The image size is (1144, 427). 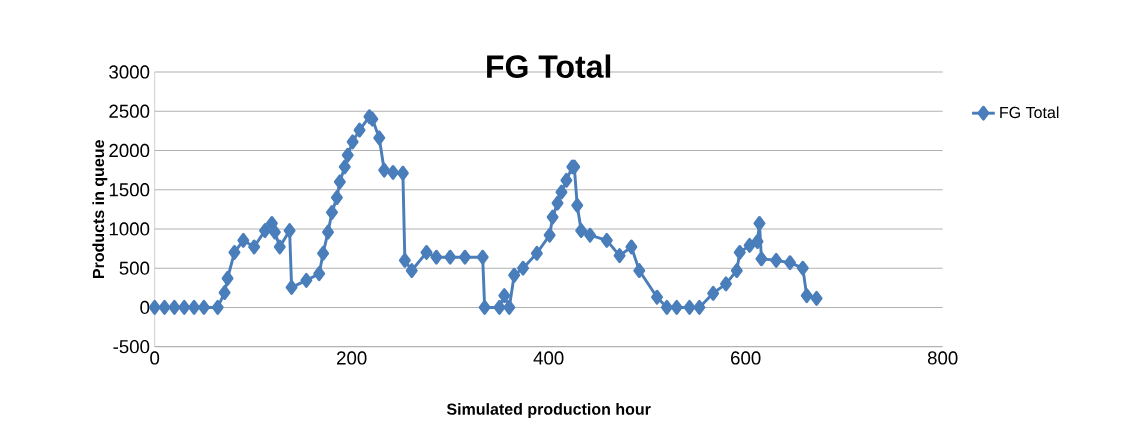 What do you see at coordinates (548, 411) in the screenshot?
I see `x-axis-title: Simulated production hour` at bounding box center [548, 411].